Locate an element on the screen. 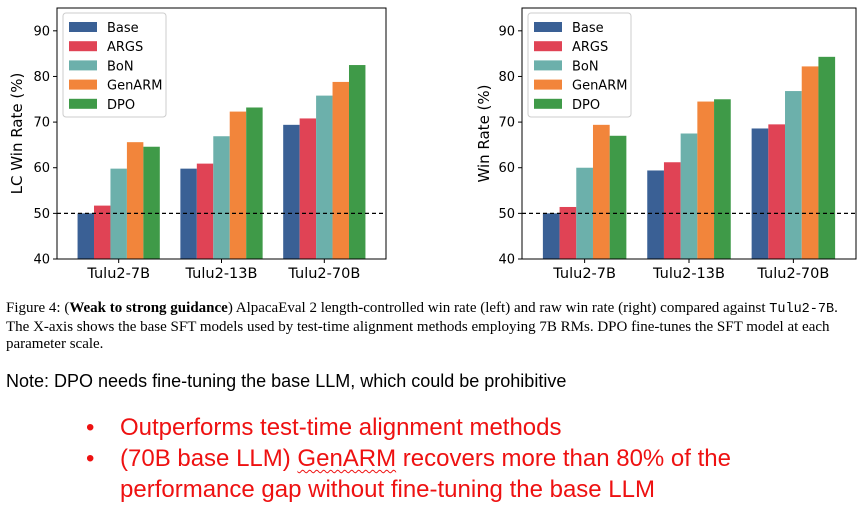 Image resolution: width=864 pixels, height=514 pixels. chart2-ytick-label-90: 90 is located at coordinates (506, 31).